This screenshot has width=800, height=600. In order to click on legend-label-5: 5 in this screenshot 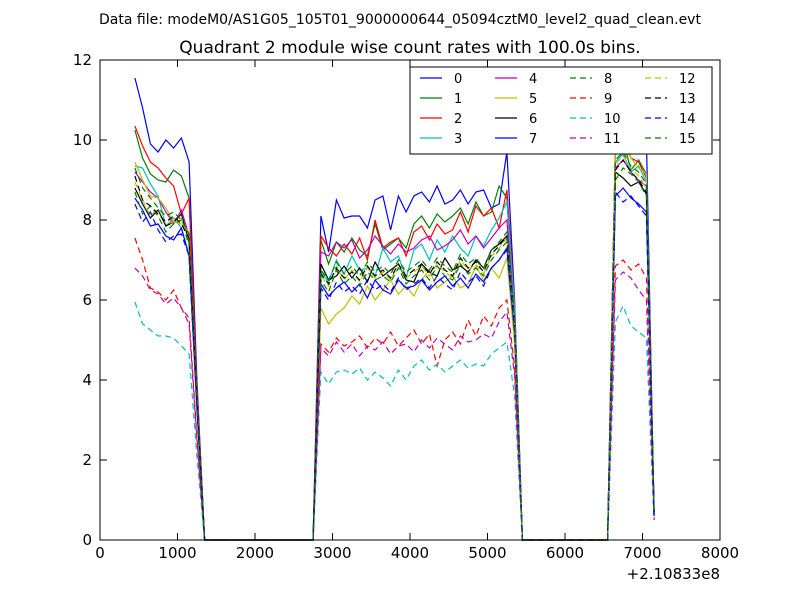, I will do `click(533, 99)`.